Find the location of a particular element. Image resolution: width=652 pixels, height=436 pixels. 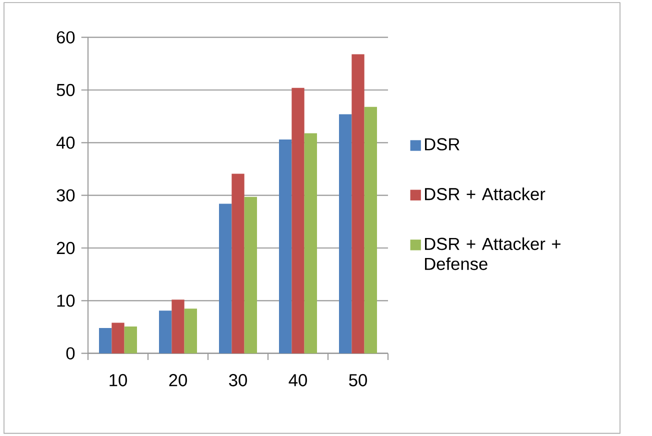

x-tick-label: 50 is located at coordinates (358, 380).